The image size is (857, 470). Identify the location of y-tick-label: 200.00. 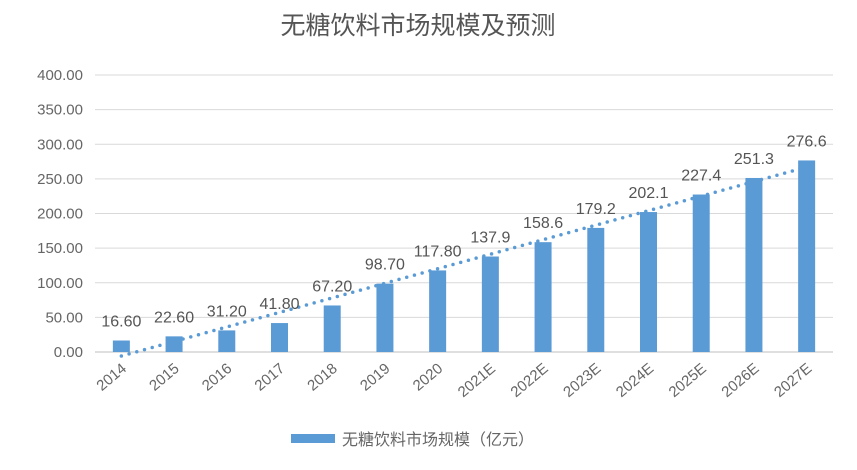
(60, 214).